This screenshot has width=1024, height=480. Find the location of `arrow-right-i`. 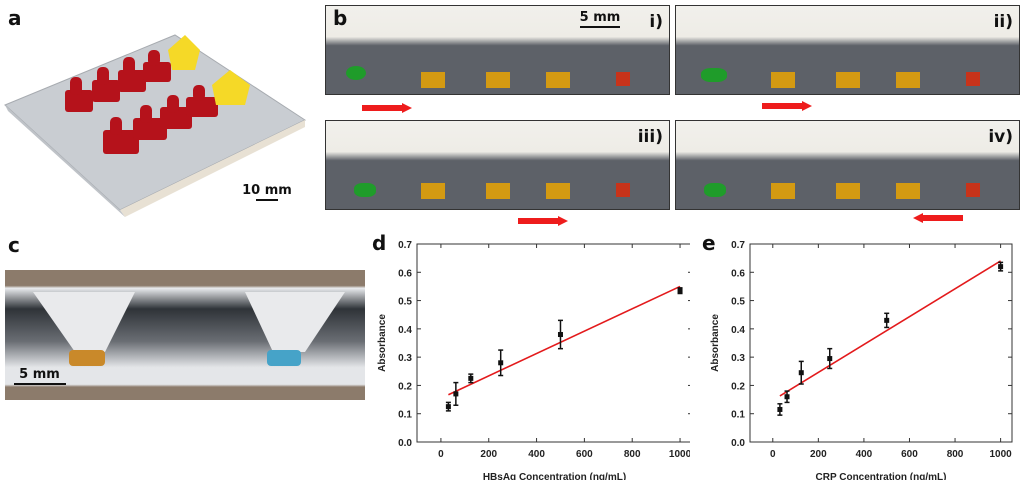

arrow-right-i is located at coordinates (387, 106).